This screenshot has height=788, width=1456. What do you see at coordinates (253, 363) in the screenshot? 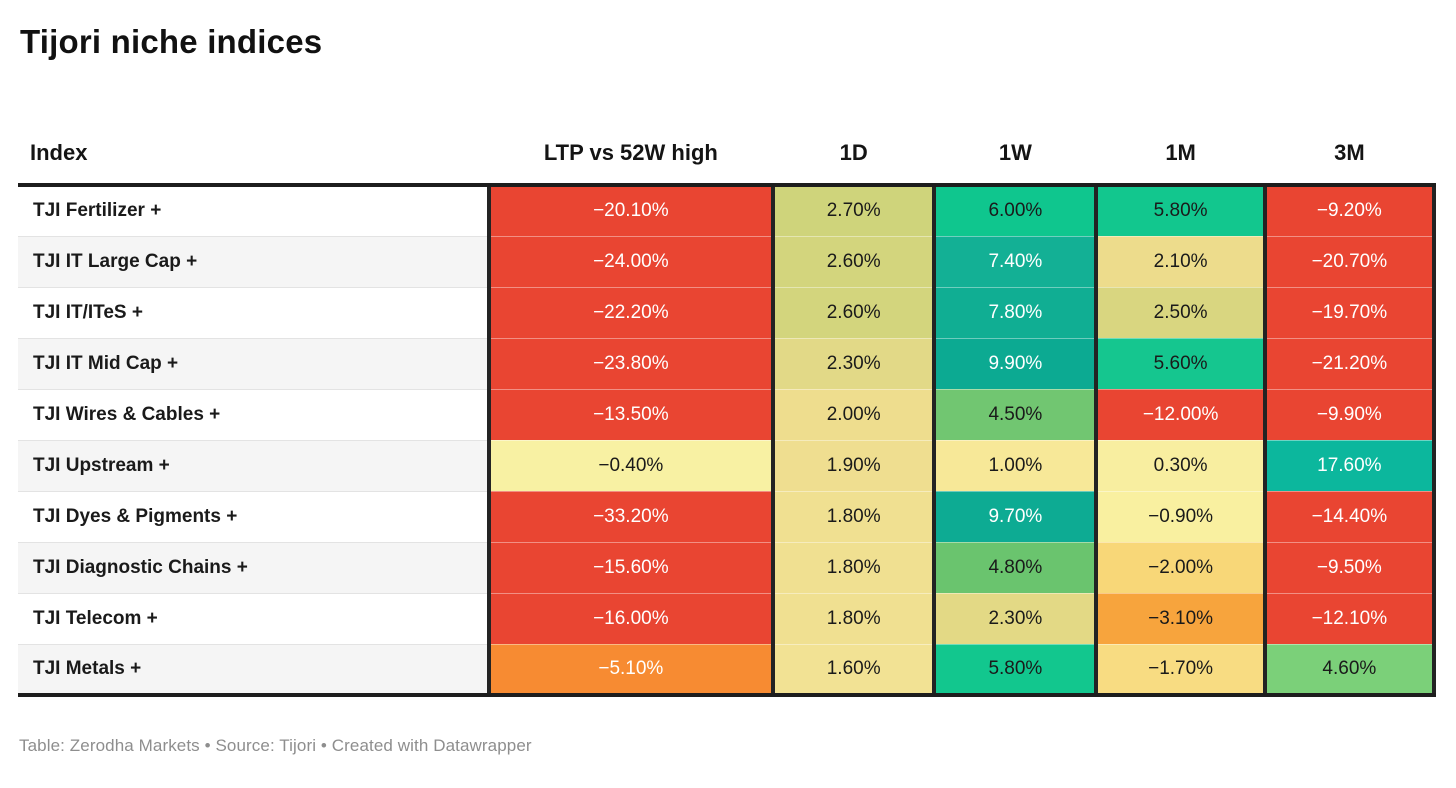
I see `index-label: TJI IT Mid Cap +` at bounding box center [253, 363].